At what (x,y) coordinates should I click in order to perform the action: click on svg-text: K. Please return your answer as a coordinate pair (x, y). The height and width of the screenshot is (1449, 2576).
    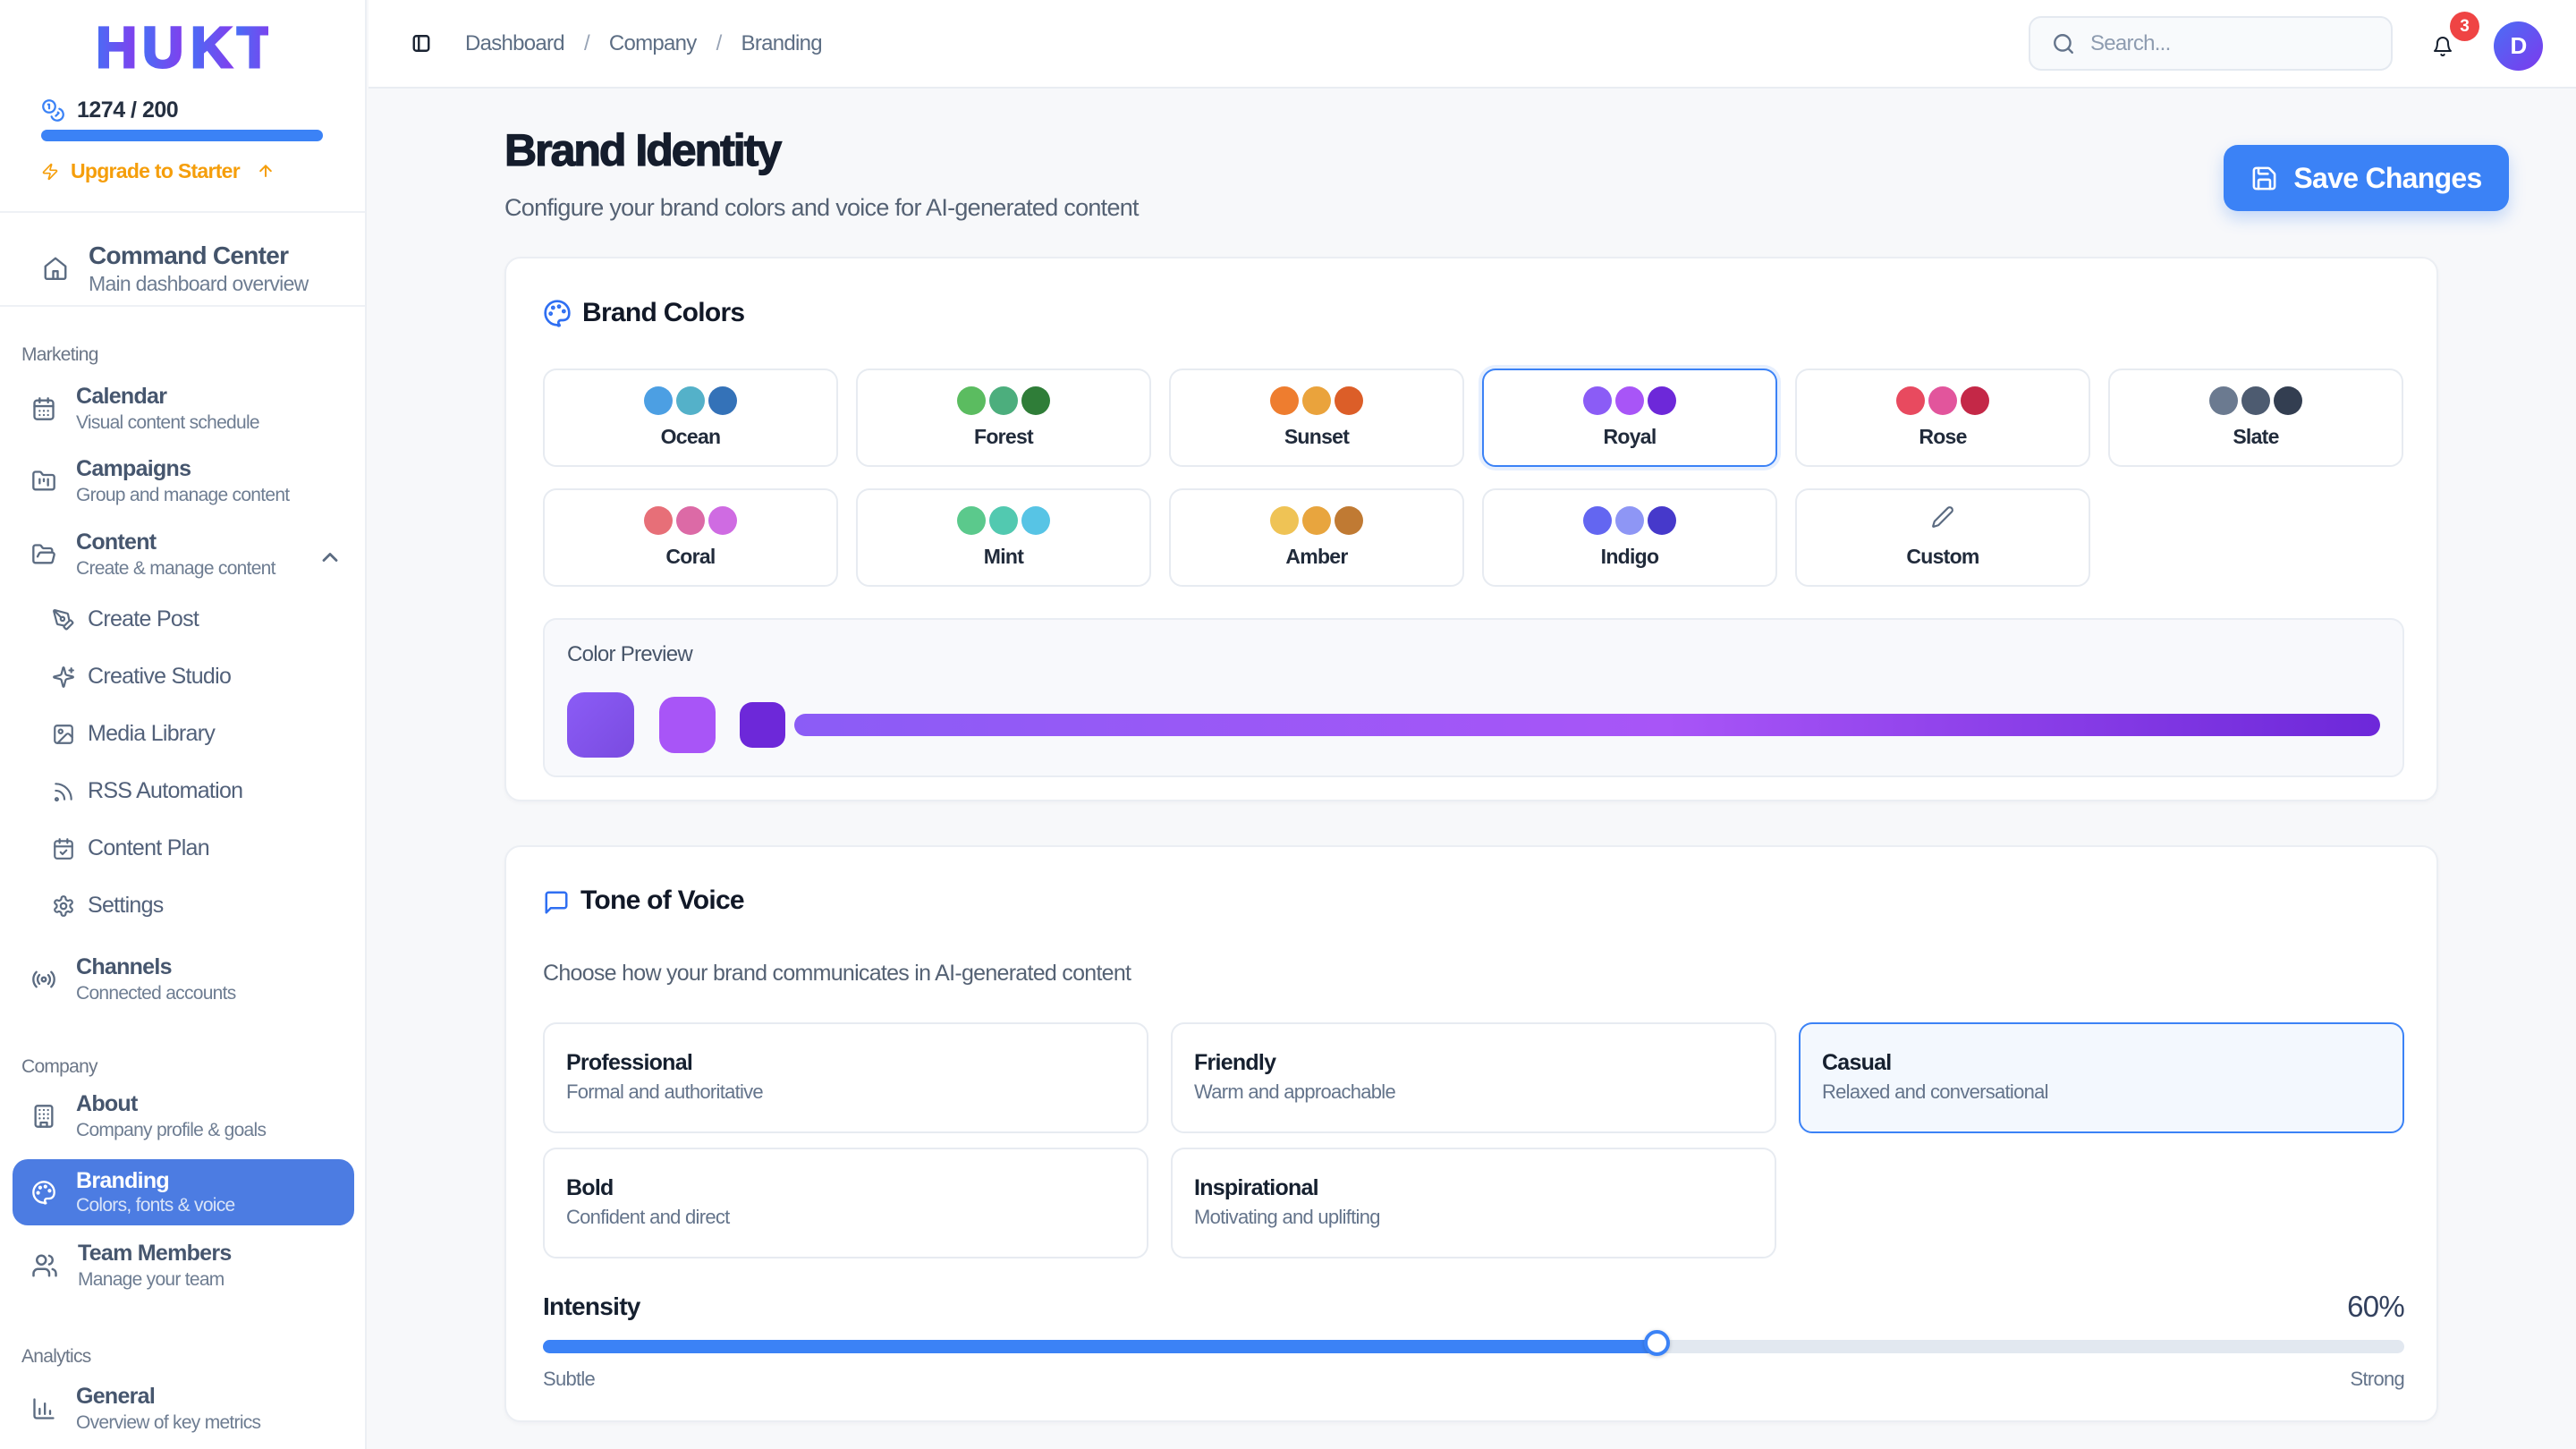
    Looking at the image, I should click on (211, 45).